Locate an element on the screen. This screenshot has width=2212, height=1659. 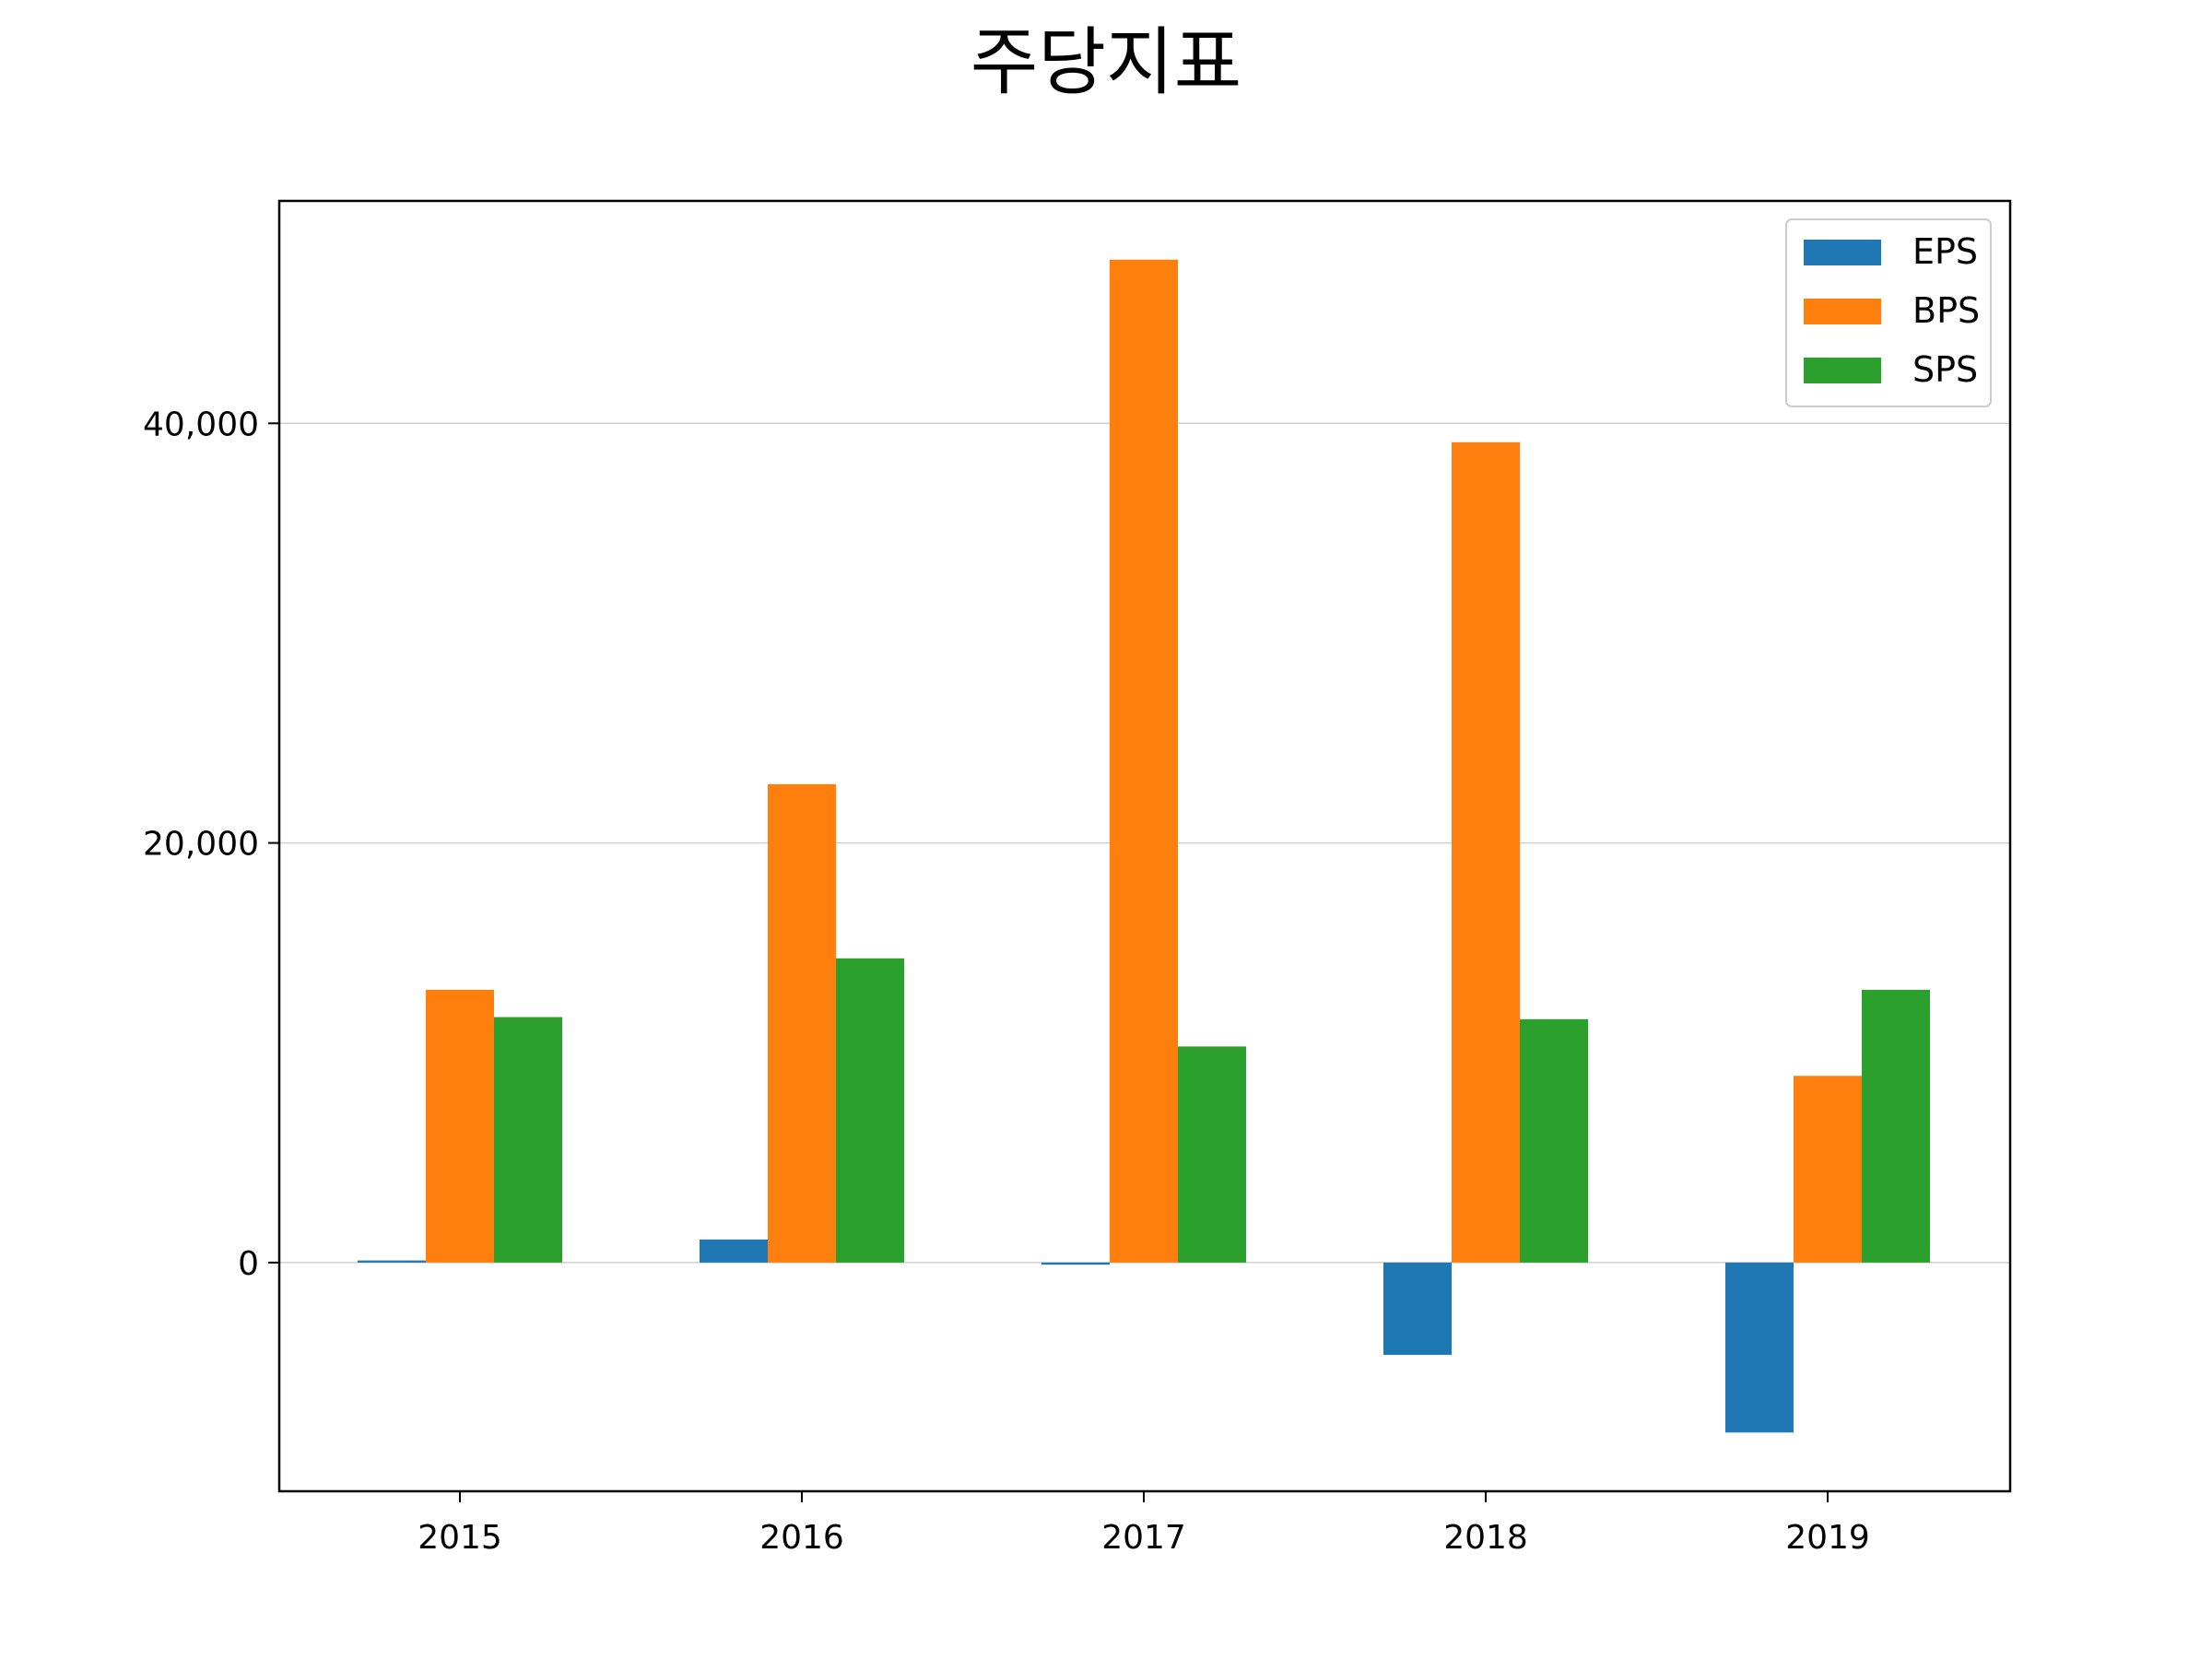
legend-label-sps: SPS is located at coordinates (1945, 369).